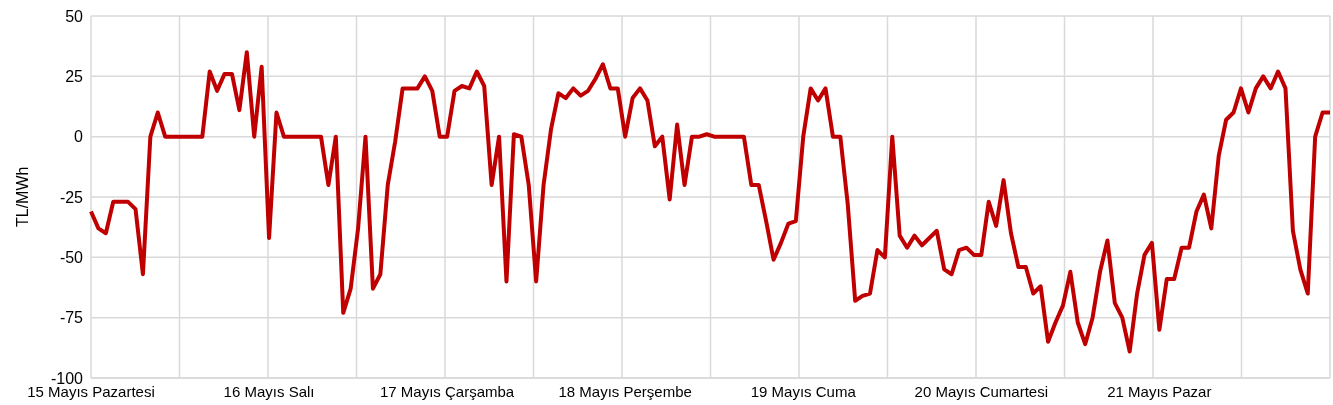  What do you see at coordinates (803, 391) in the screenshot?
I see `x-tick-label: 19 Mayıs Cuma` at bounding box center [803, 391].